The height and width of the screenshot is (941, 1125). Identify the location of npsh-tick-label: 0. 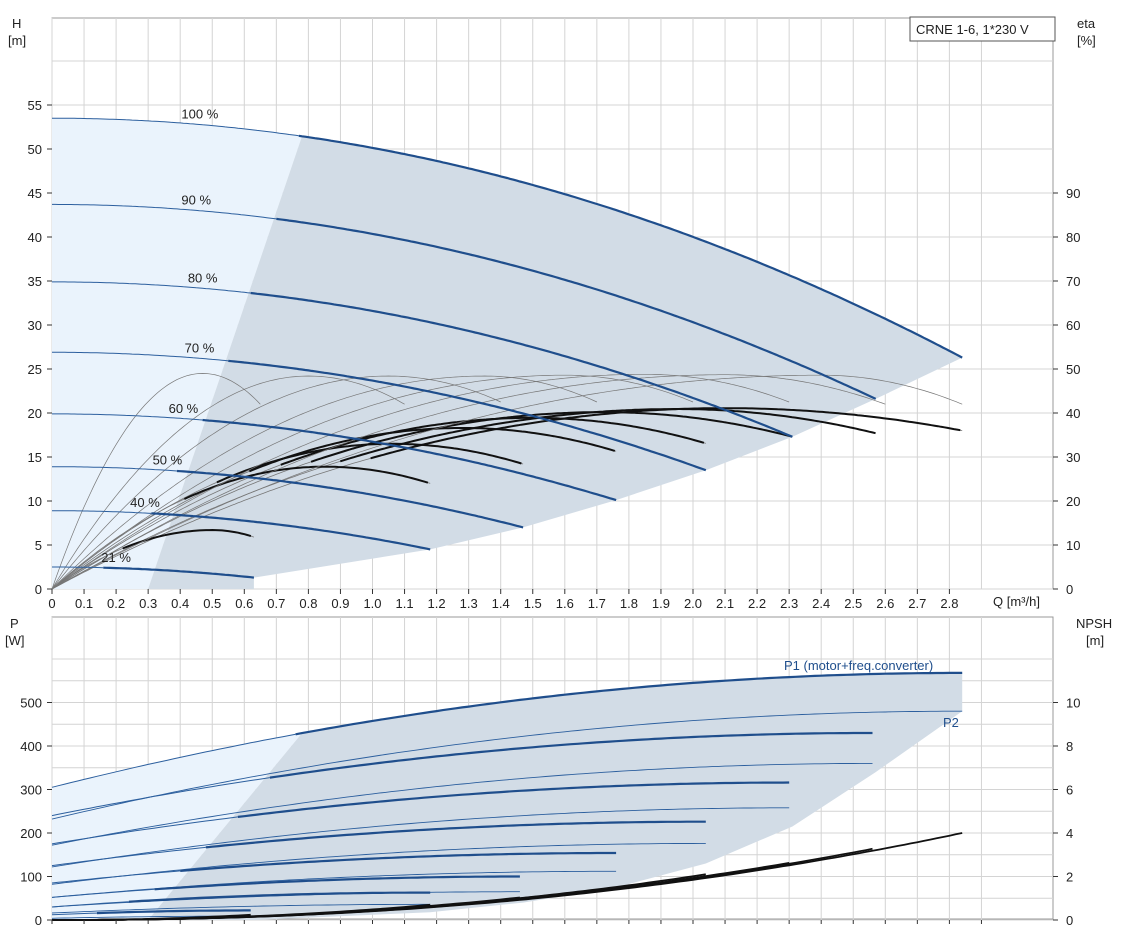
(1069, 920).